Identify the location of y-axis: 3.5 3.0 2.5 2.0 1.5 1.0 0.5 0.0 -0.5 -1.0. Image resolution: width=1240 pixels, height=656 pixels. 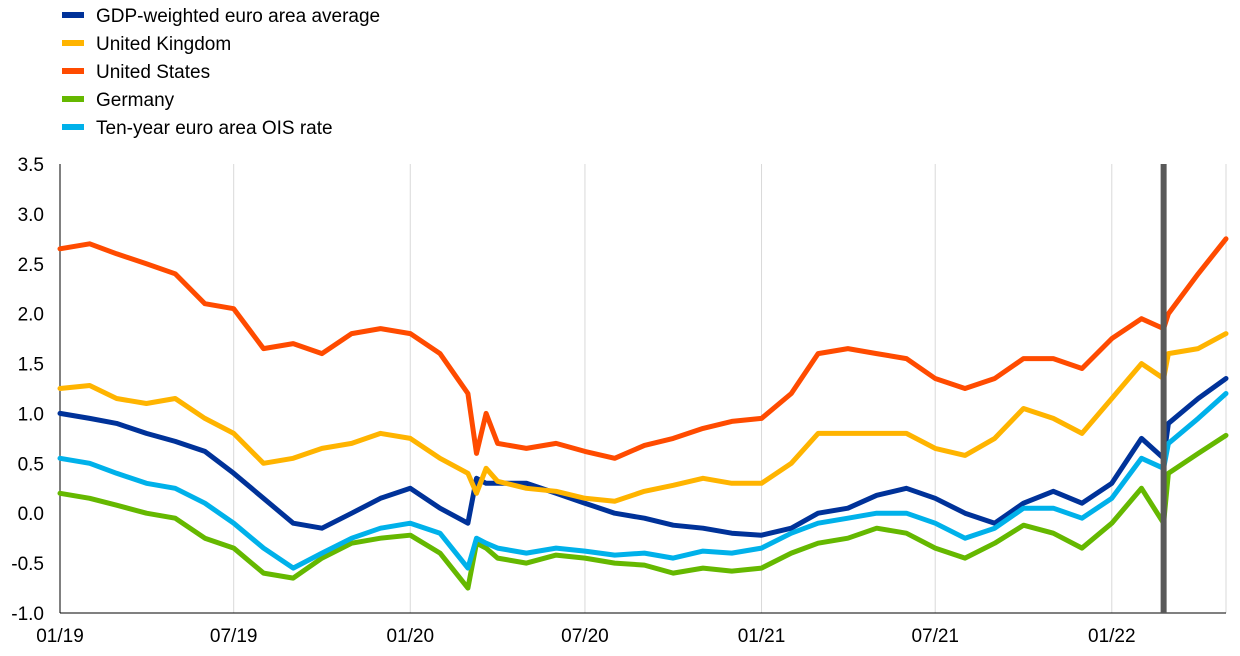
(36, 390).